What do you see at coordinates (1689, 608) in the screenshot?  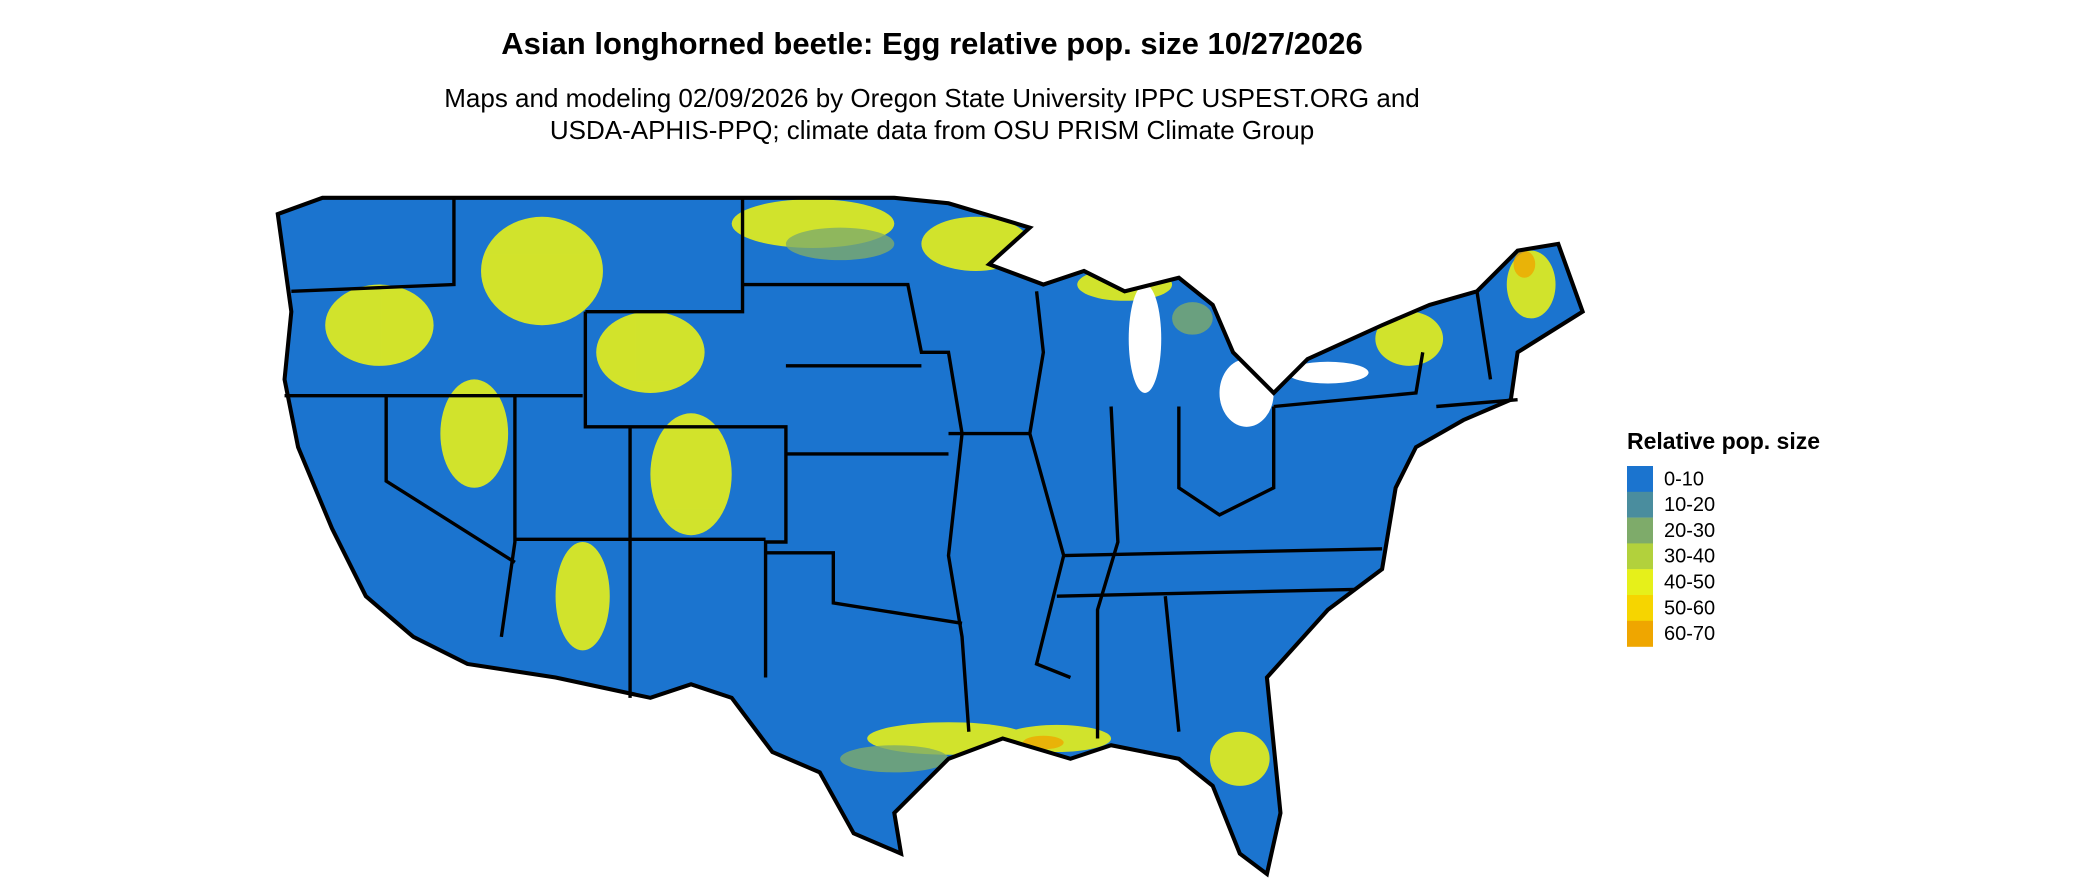 I see `legend-label: 50-60` at bounding box center [1689, 608].